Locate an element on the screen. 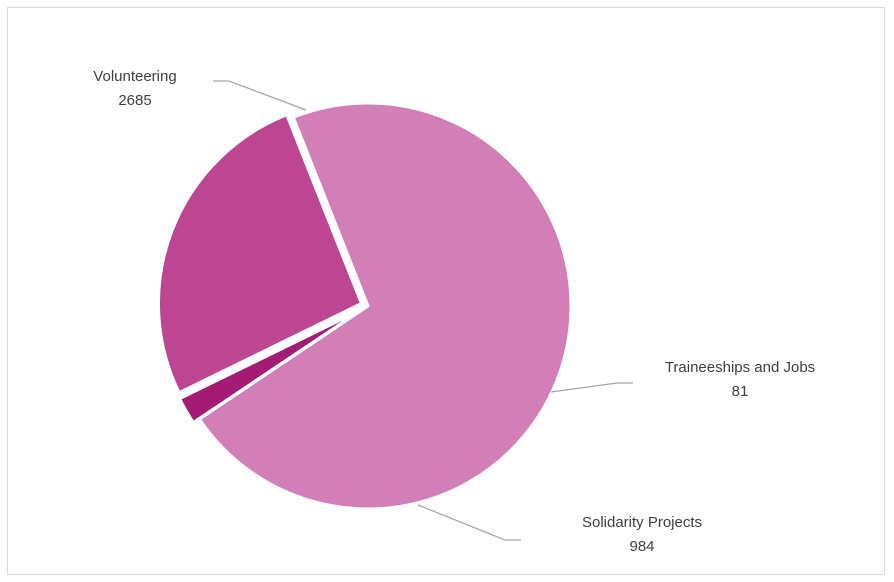 The image size is (894, 582). leader-line-volunteering is located at coordinates (260, 95).